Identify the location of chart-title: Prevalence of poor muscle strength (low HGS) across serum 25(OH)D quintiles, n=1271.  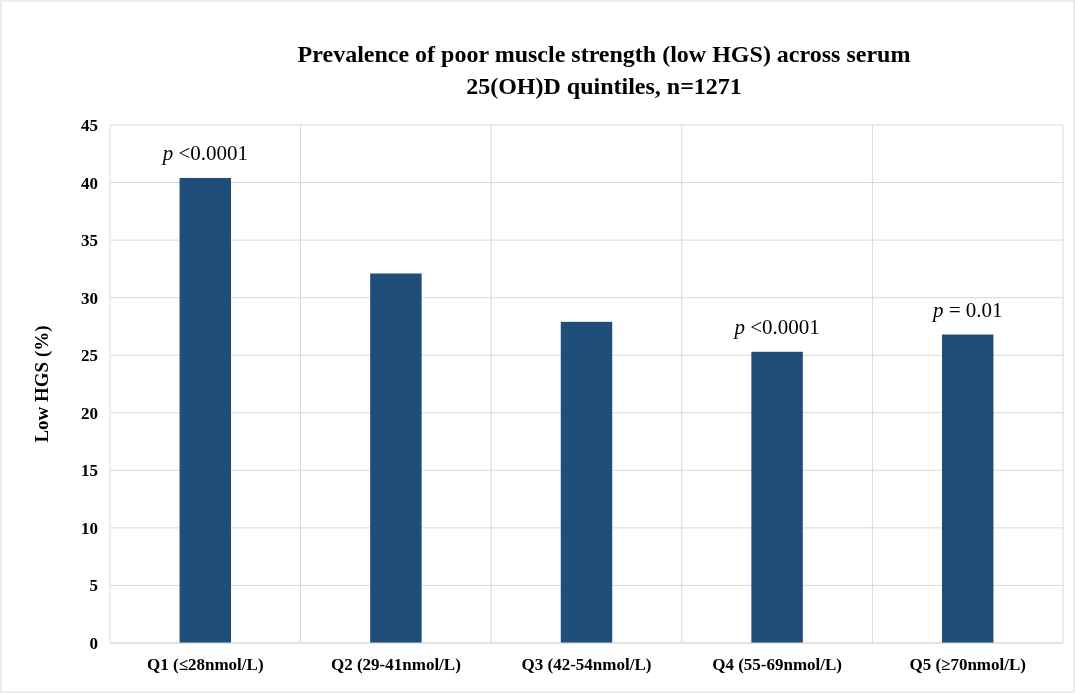
(604, 70).